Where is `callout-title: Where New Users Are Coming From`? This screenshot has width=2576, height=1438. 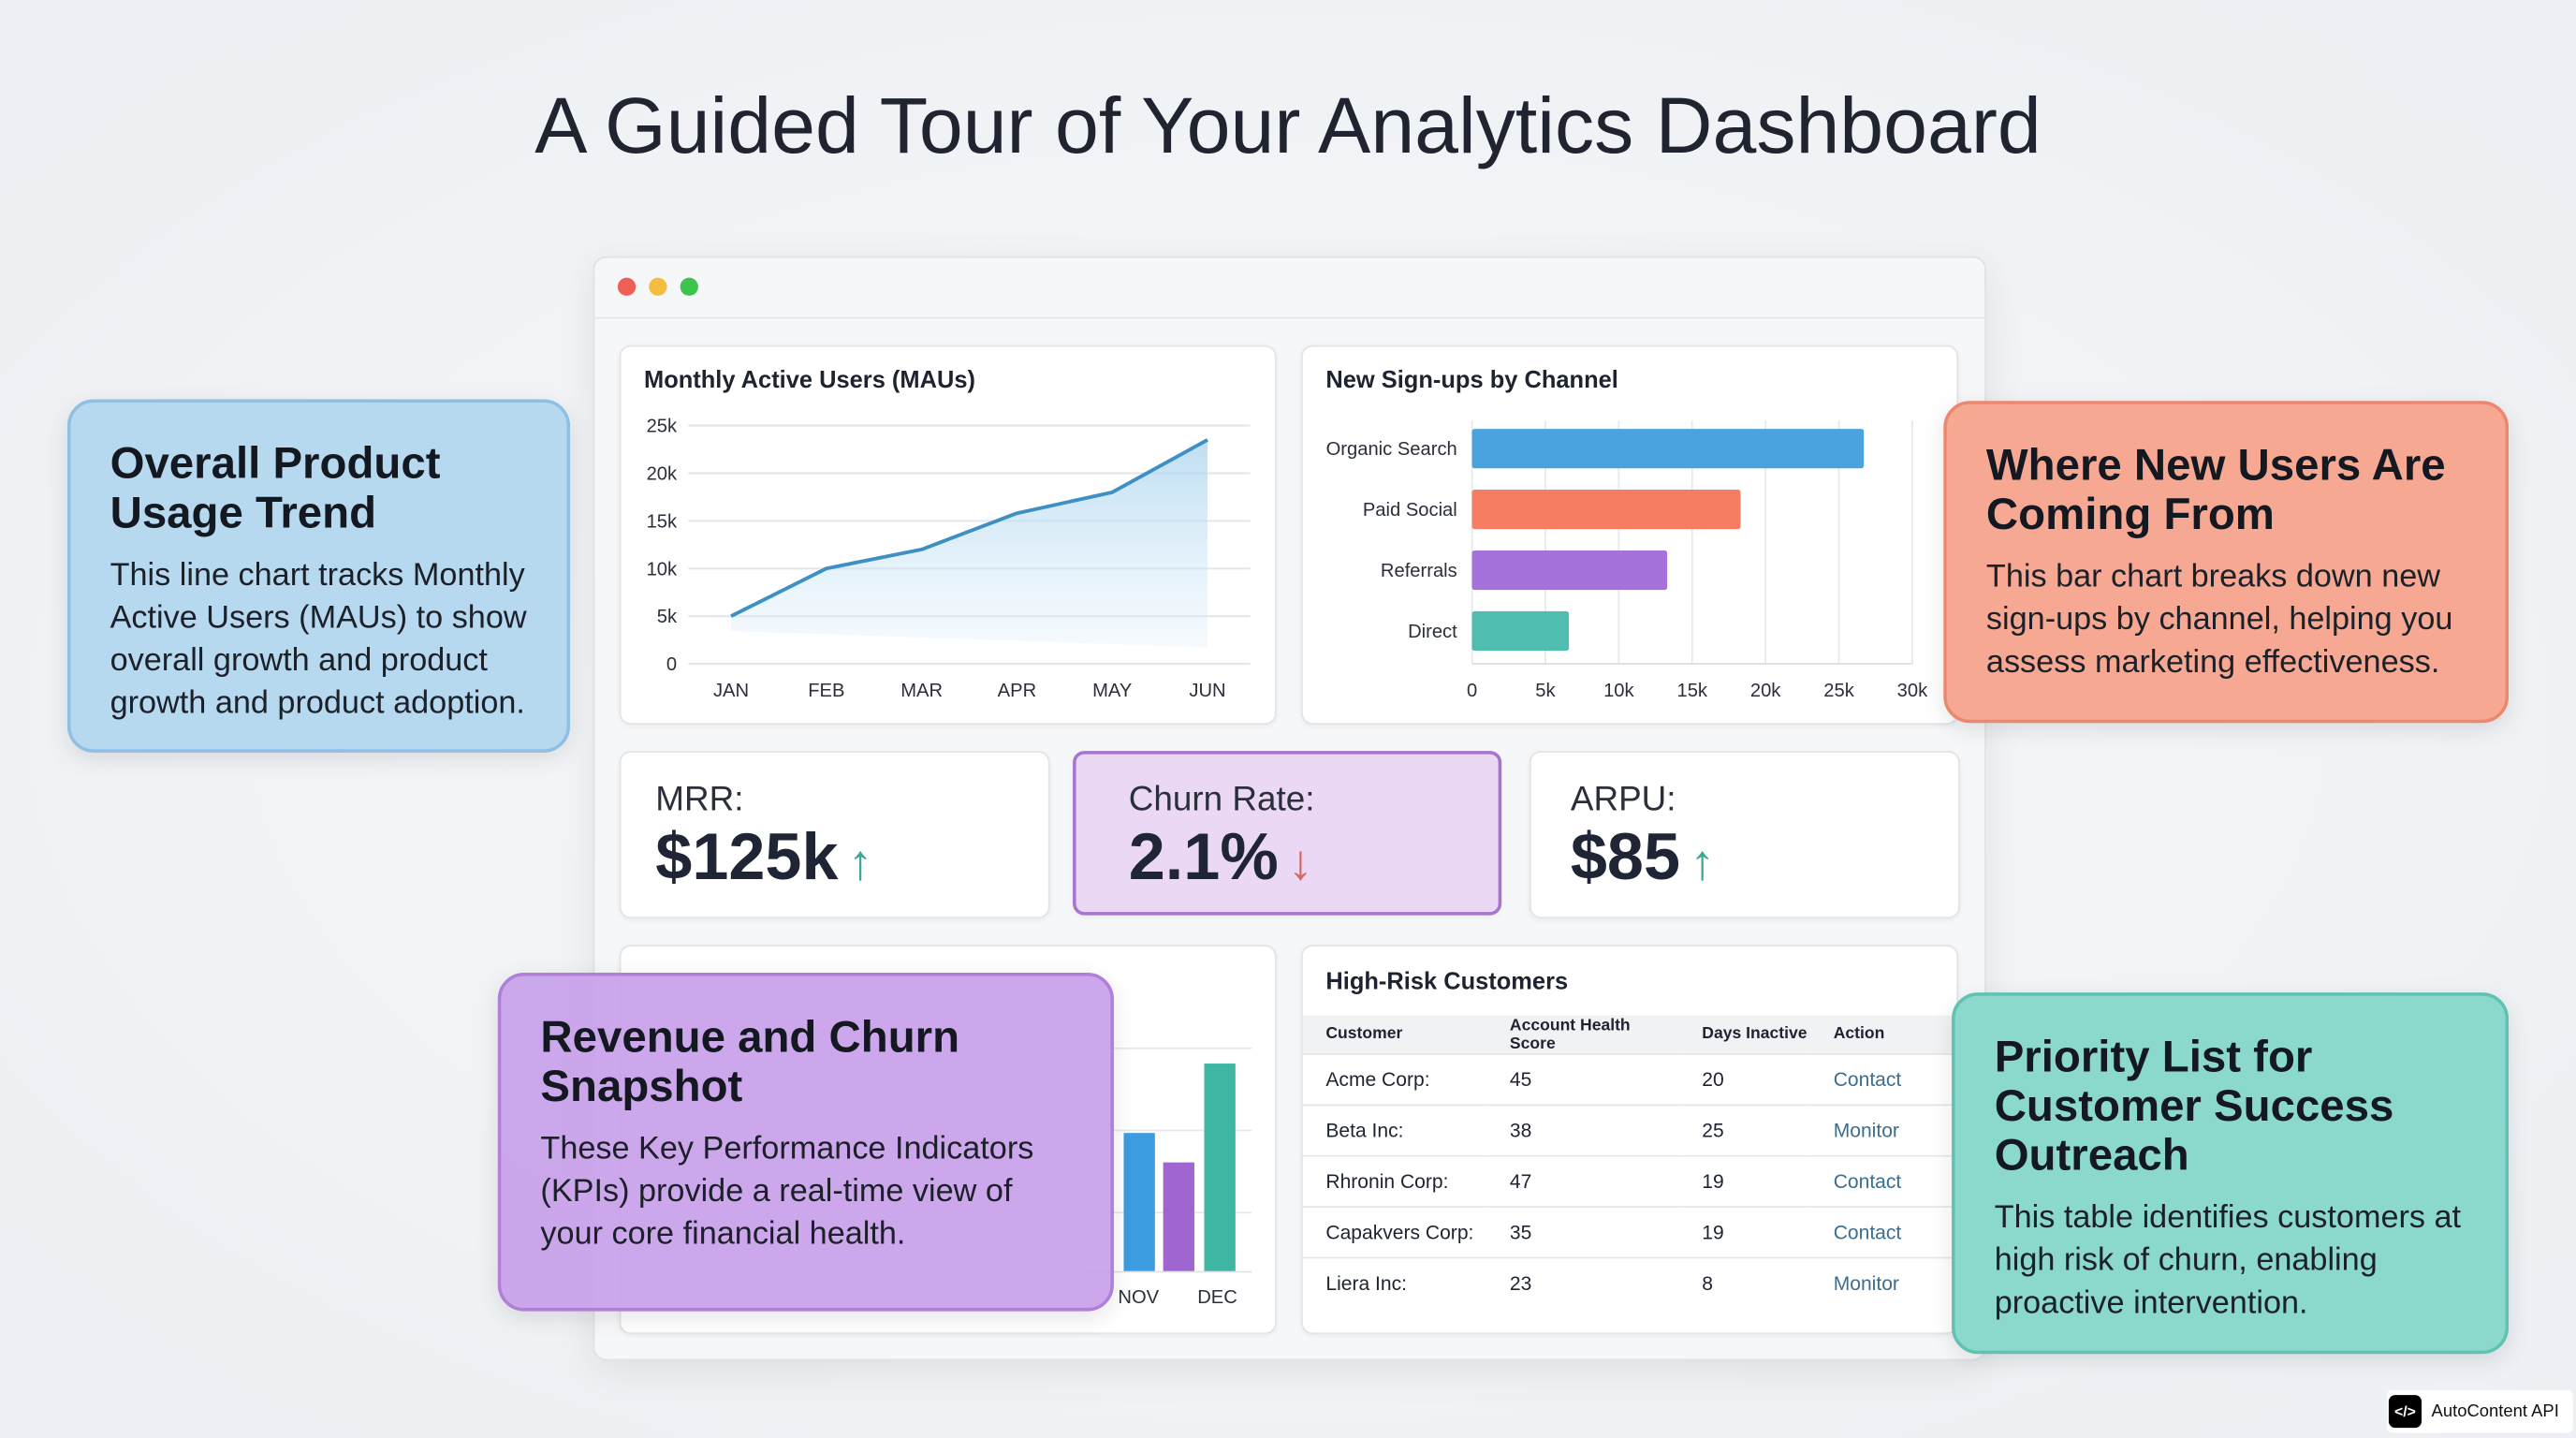
callout-title: Where New Users Are Coming From is located at coordinates (2215, 489).